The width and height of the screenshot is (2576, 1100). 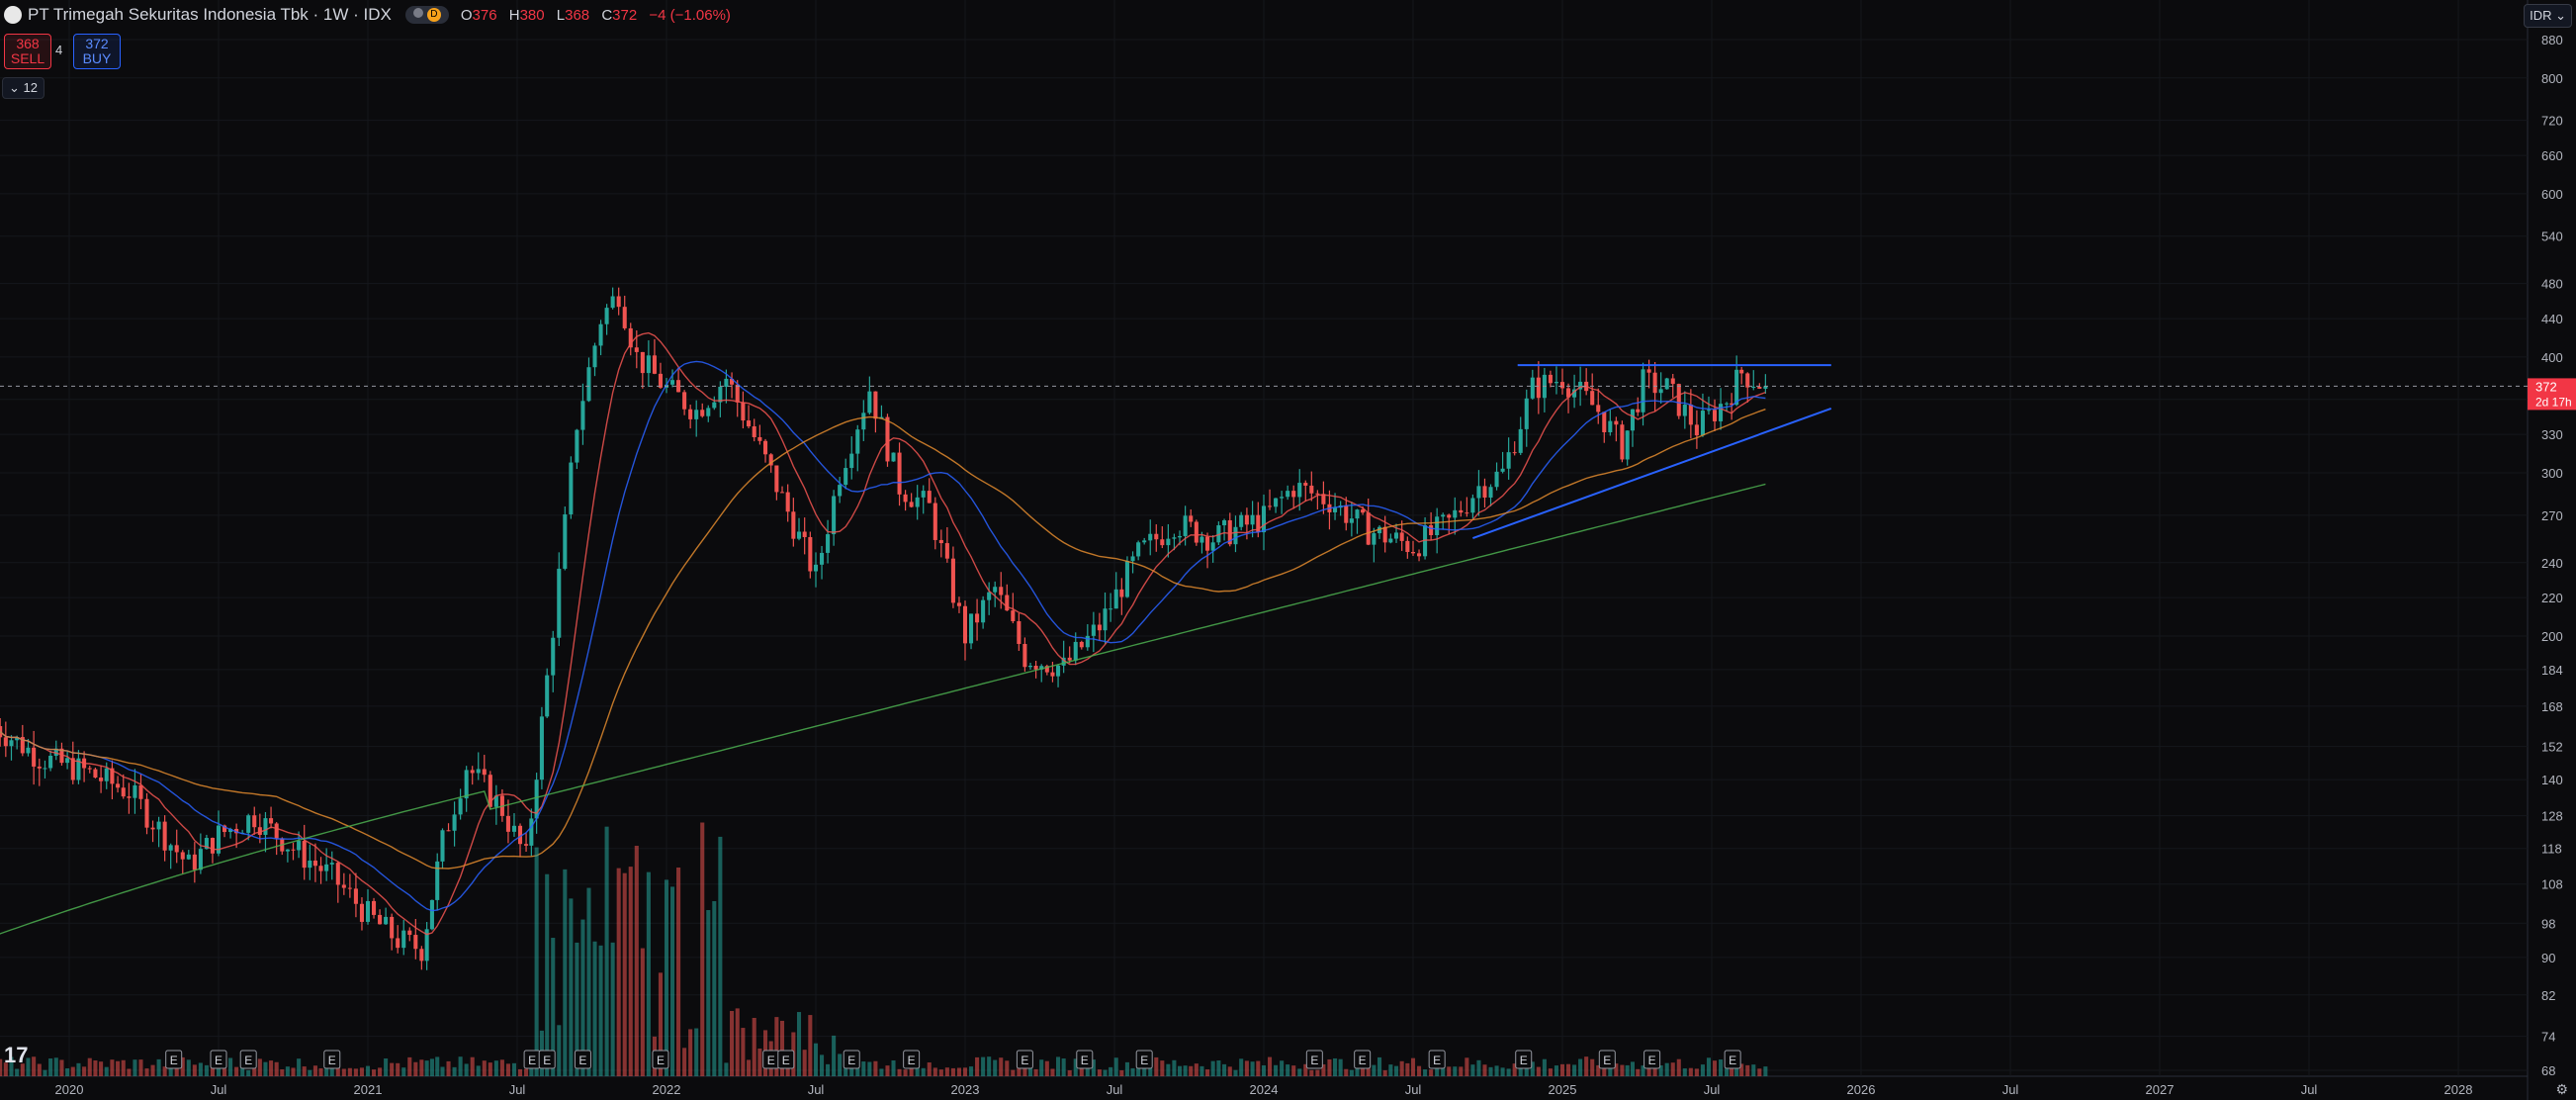 I want to click on currency-selector: IDR ⌄, so click(x=2548, y=16).